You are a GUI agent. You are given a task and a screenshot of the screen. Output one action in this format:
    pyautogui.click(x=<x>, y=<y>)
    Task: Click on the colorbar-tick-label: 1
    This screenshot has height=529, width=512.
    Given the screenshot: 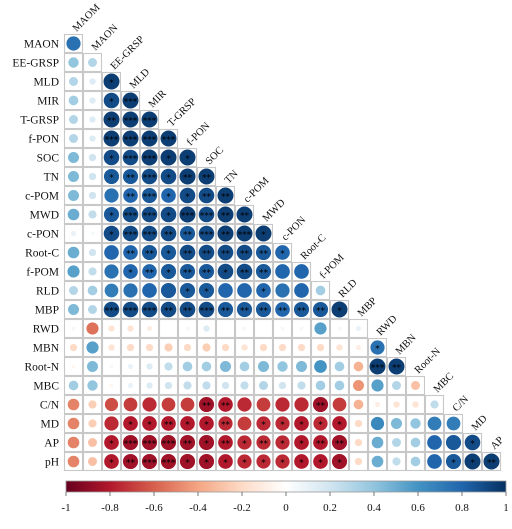 What is the action you would take?
    pyautogui.click(x=506, y=508)
    